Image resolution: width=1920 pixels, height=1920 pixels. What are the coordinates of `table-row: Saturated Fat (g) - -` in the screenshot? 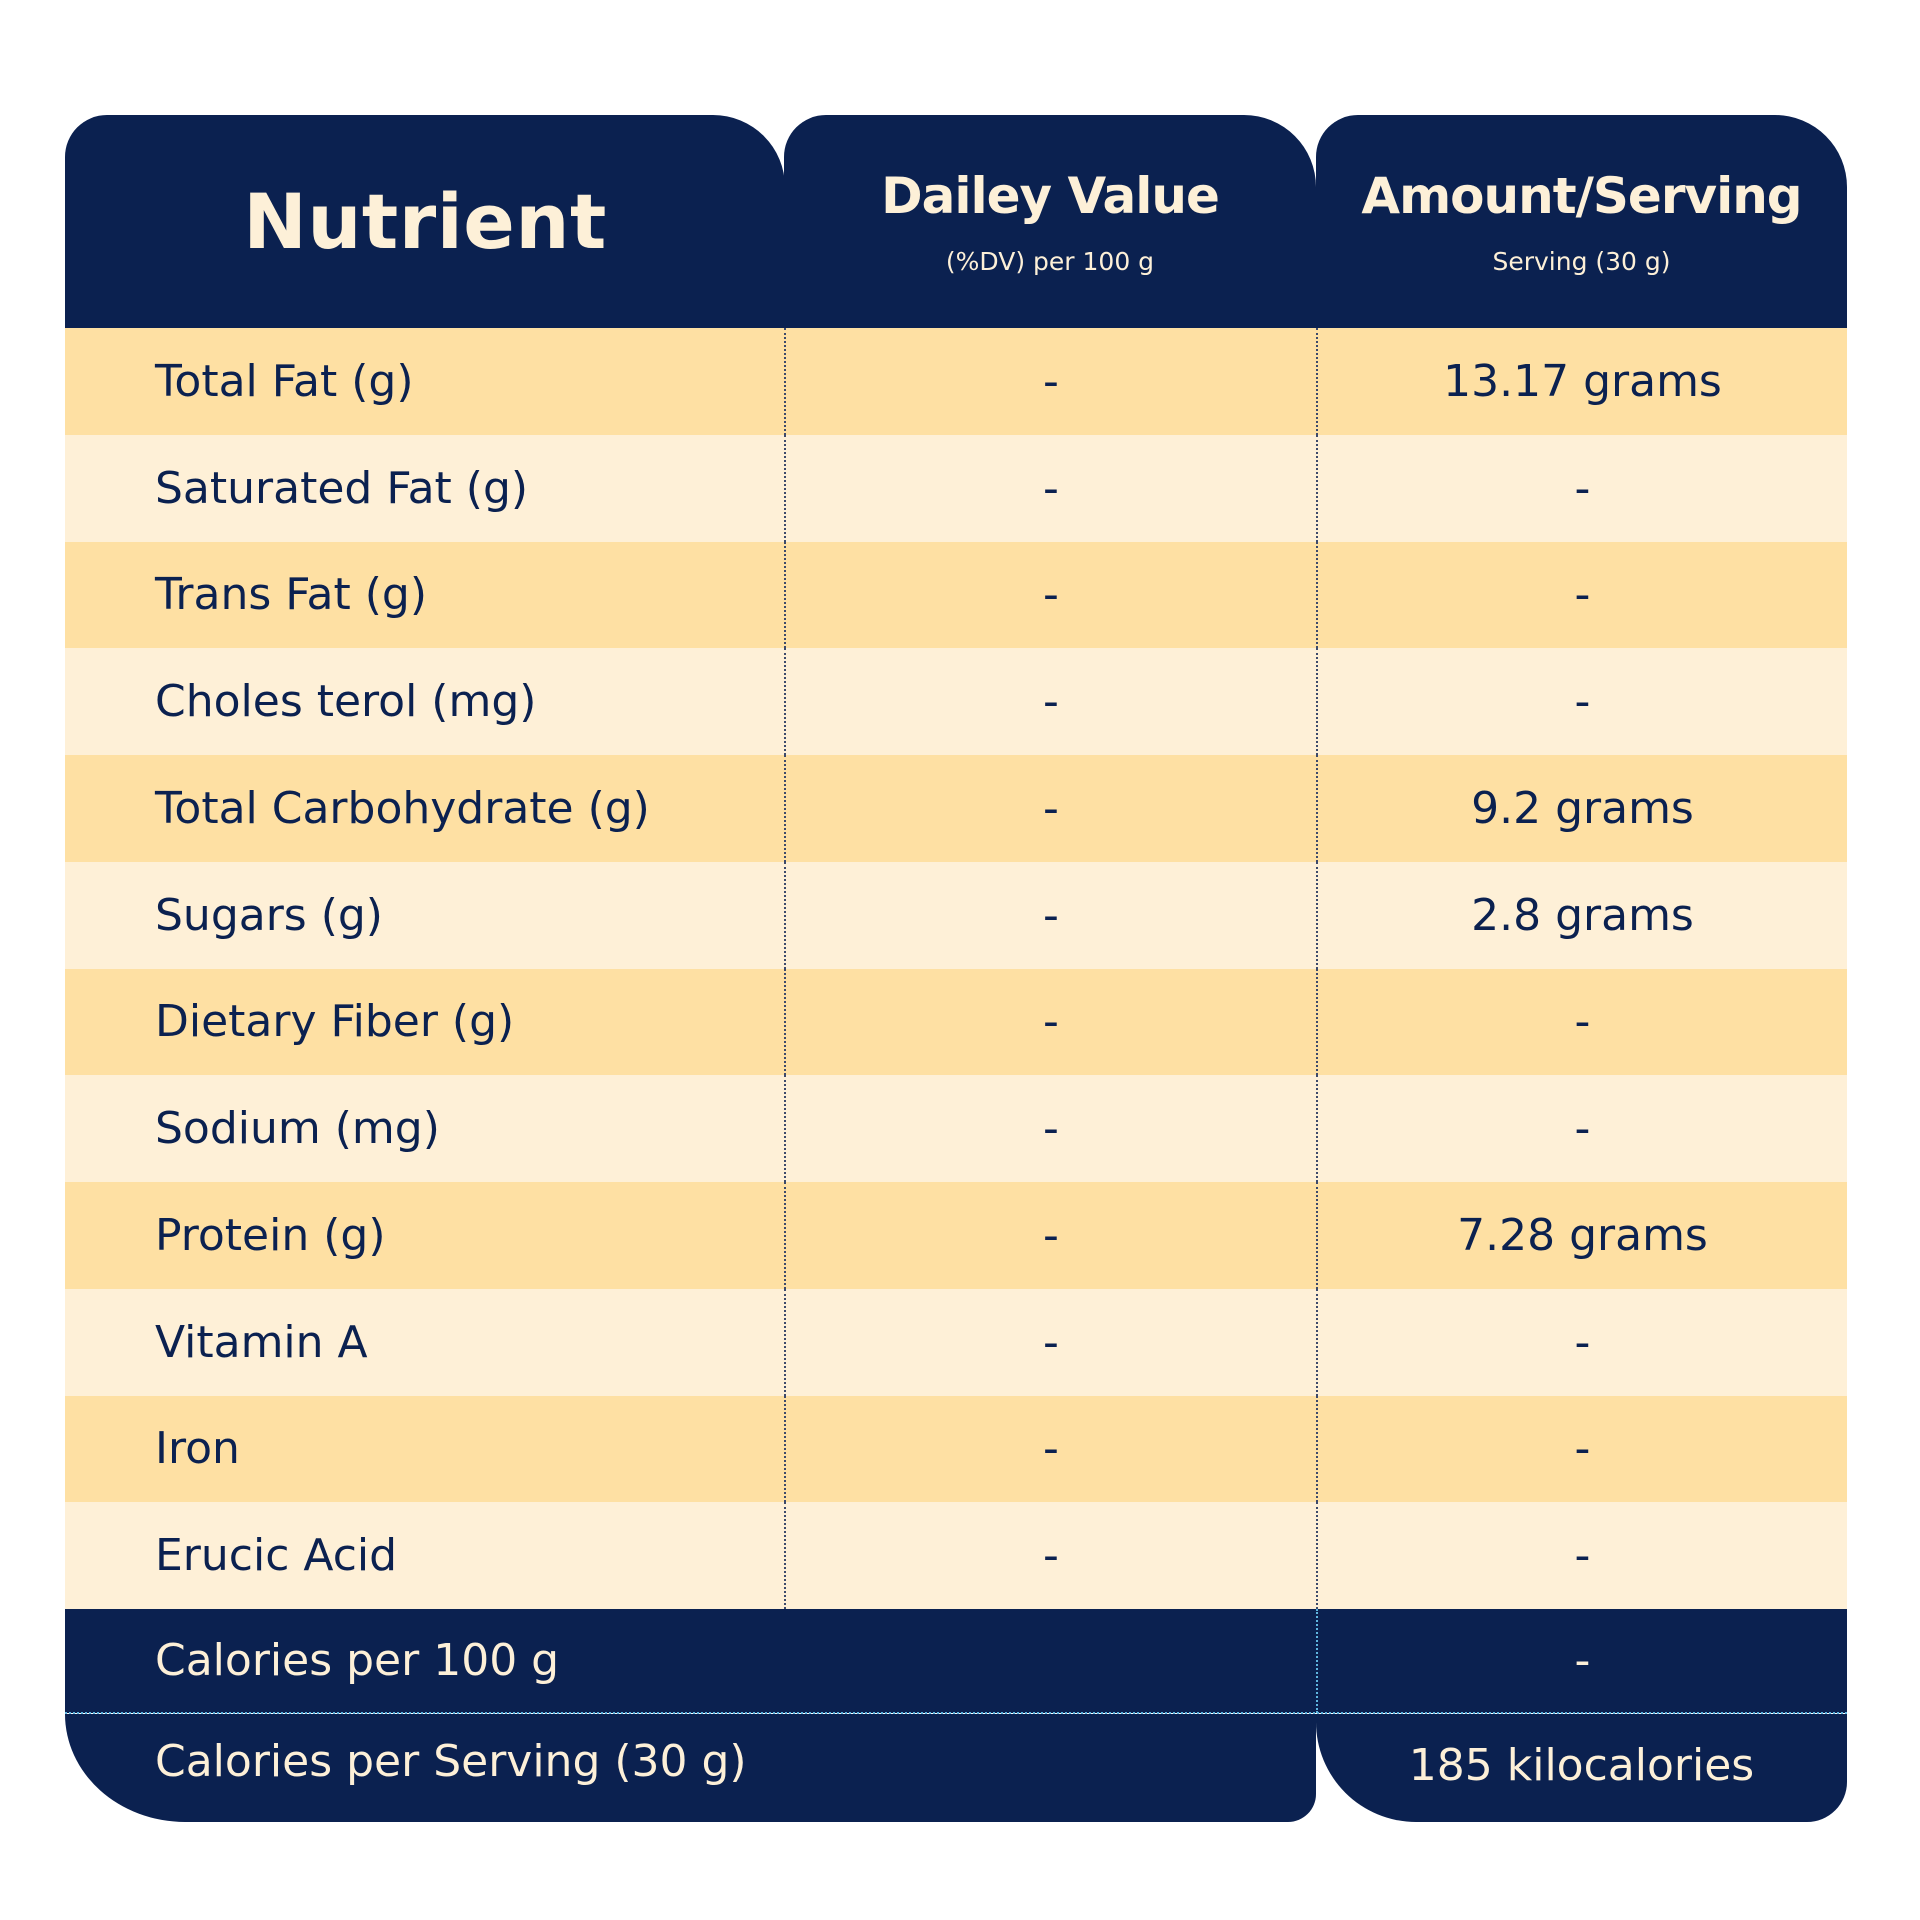 It's located at (956, 488).